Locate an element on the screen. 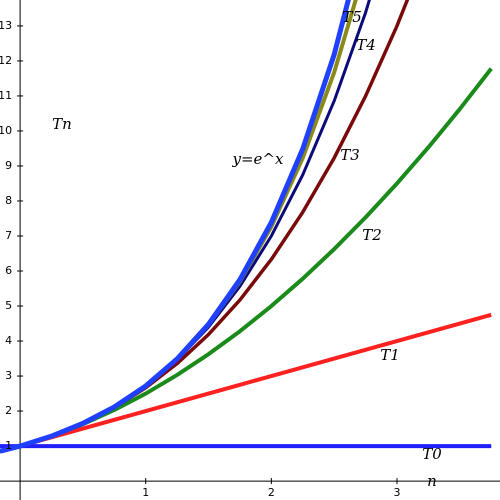 This screenshot has height=500, width=500. y-tick-label: 10 is located at coordinates (6, 130).